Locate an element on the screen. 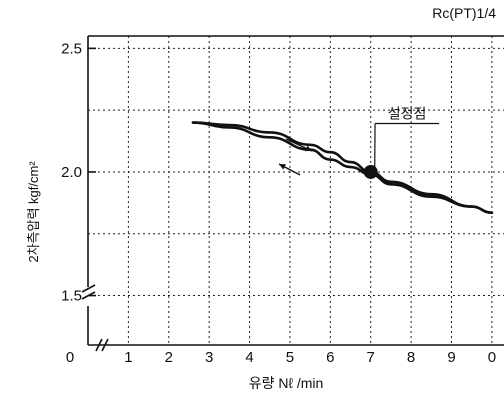 This screenshot has height=396, width=504. direction-arrow-decreasing-head is located at coordinates (282, 167).